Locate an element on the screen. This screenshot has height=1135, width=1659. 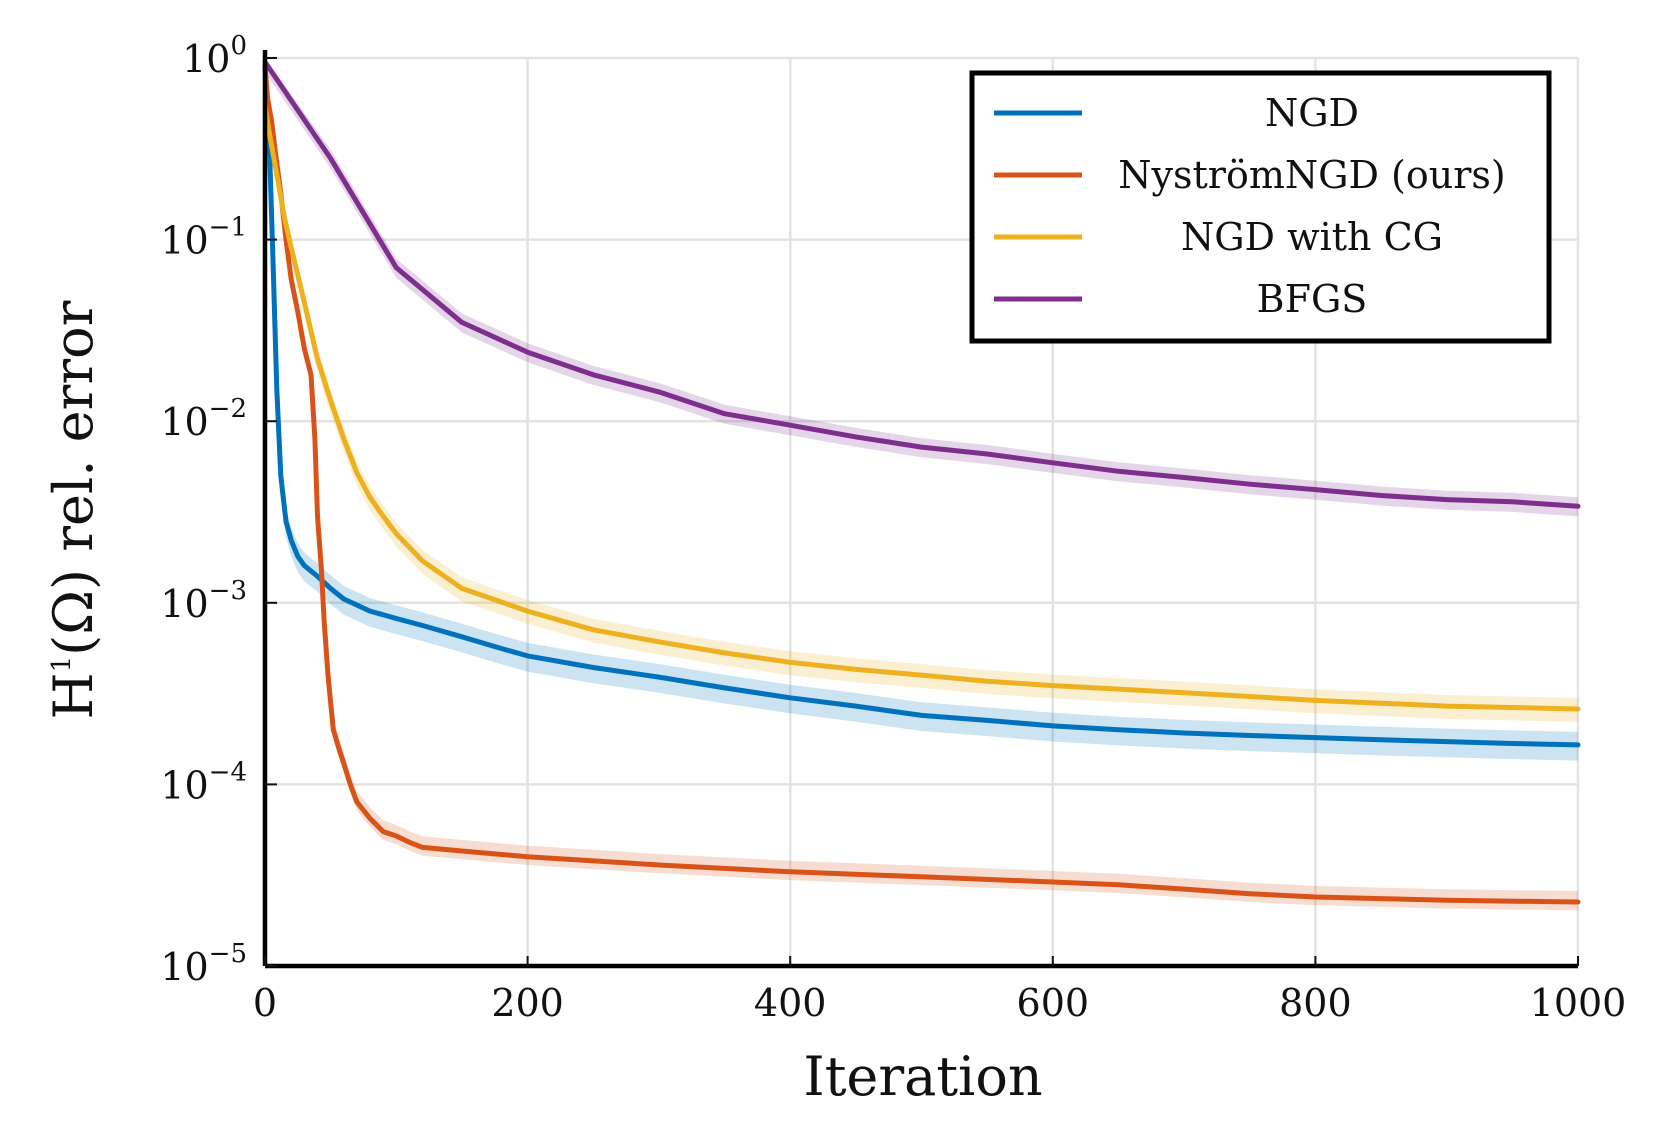
y-tick-label: 10⁻⁴ is located at coordinates (203, 782).